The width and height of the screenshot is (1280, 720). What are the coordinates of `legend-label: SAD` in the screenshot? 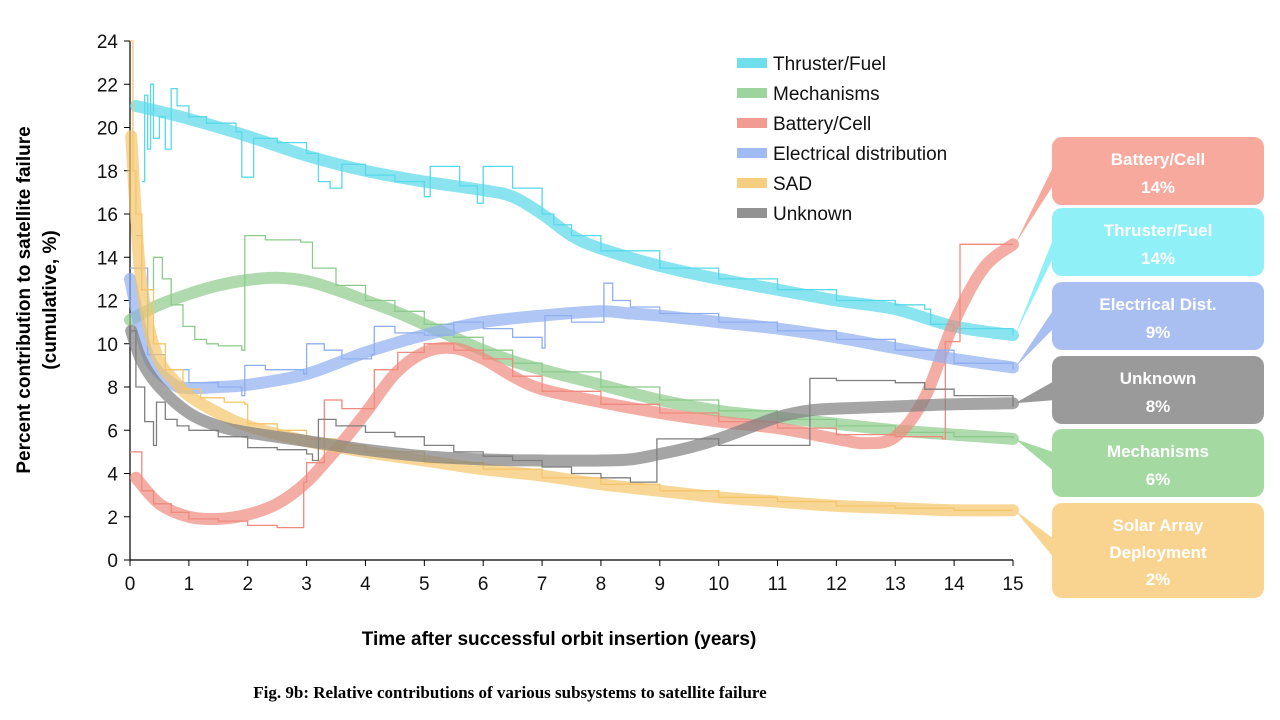 It's located at (792, 184).